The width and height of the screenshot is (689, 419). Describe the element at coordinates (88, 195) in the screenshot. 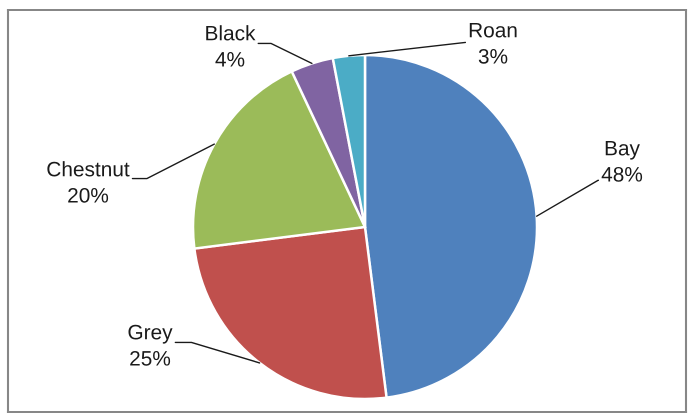

I see `data-label: 20%` at that location.